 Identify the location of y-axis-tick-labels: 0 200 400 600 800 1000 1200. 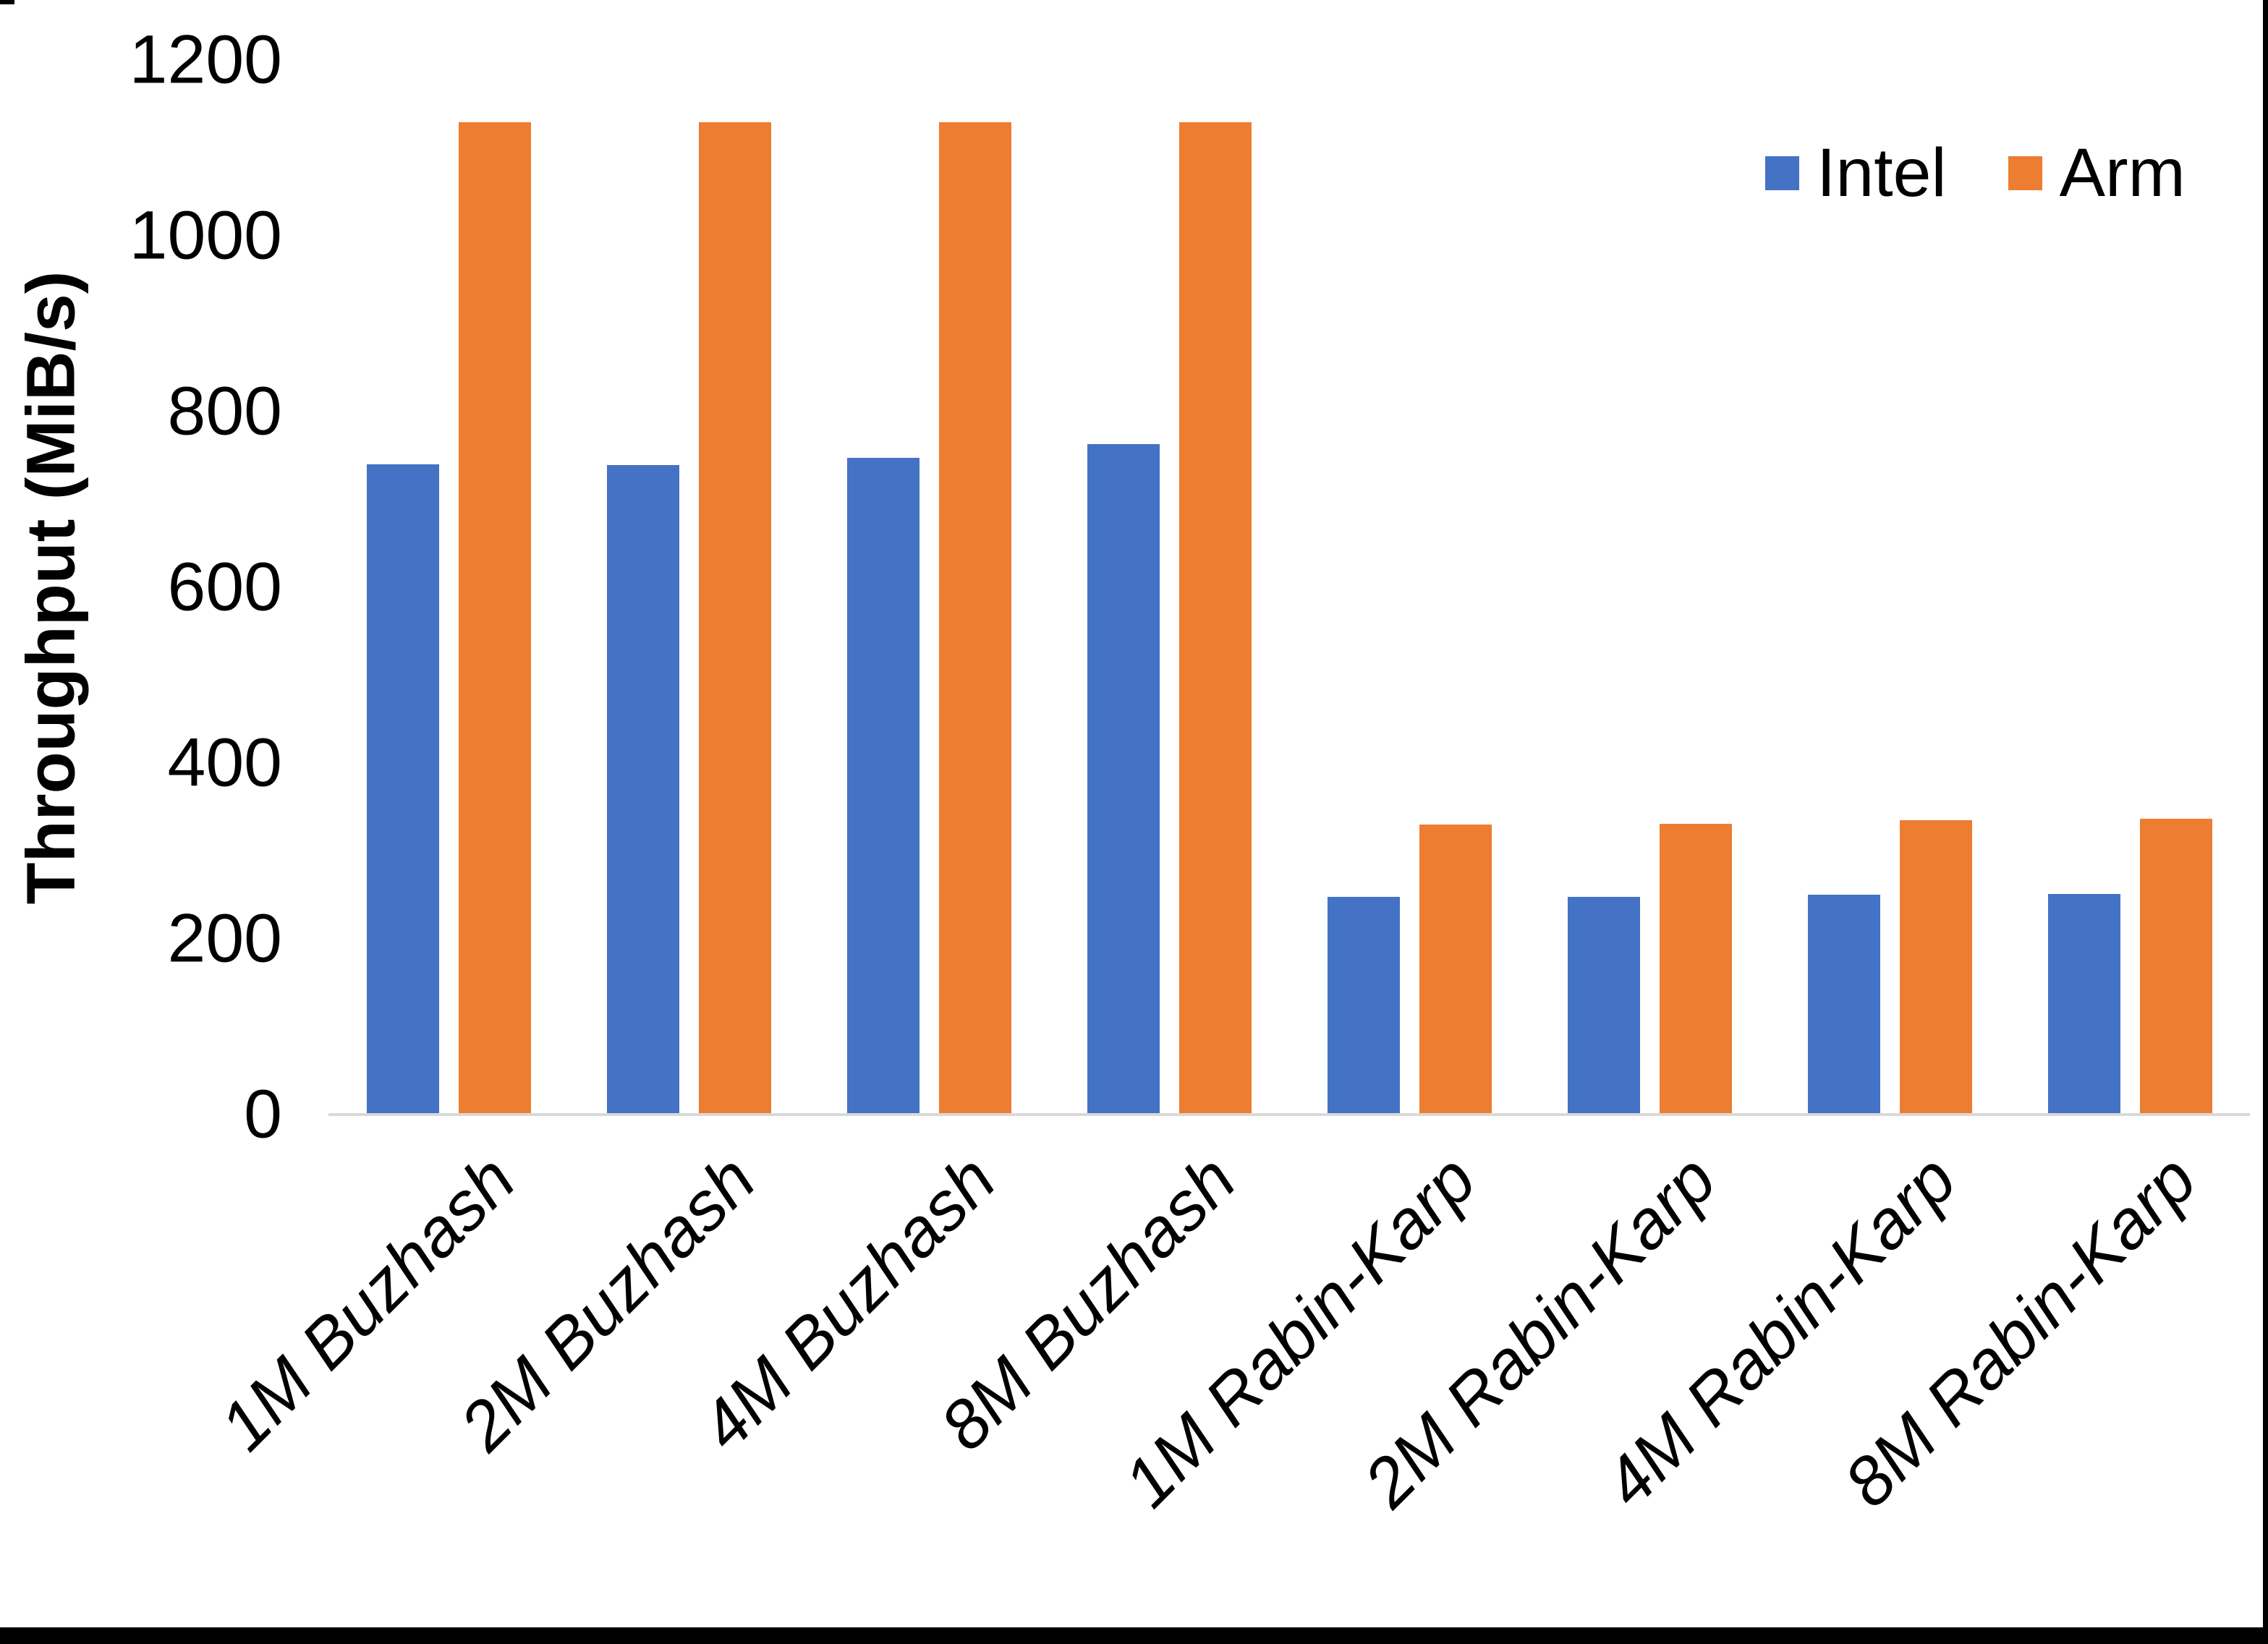
(184, 587).